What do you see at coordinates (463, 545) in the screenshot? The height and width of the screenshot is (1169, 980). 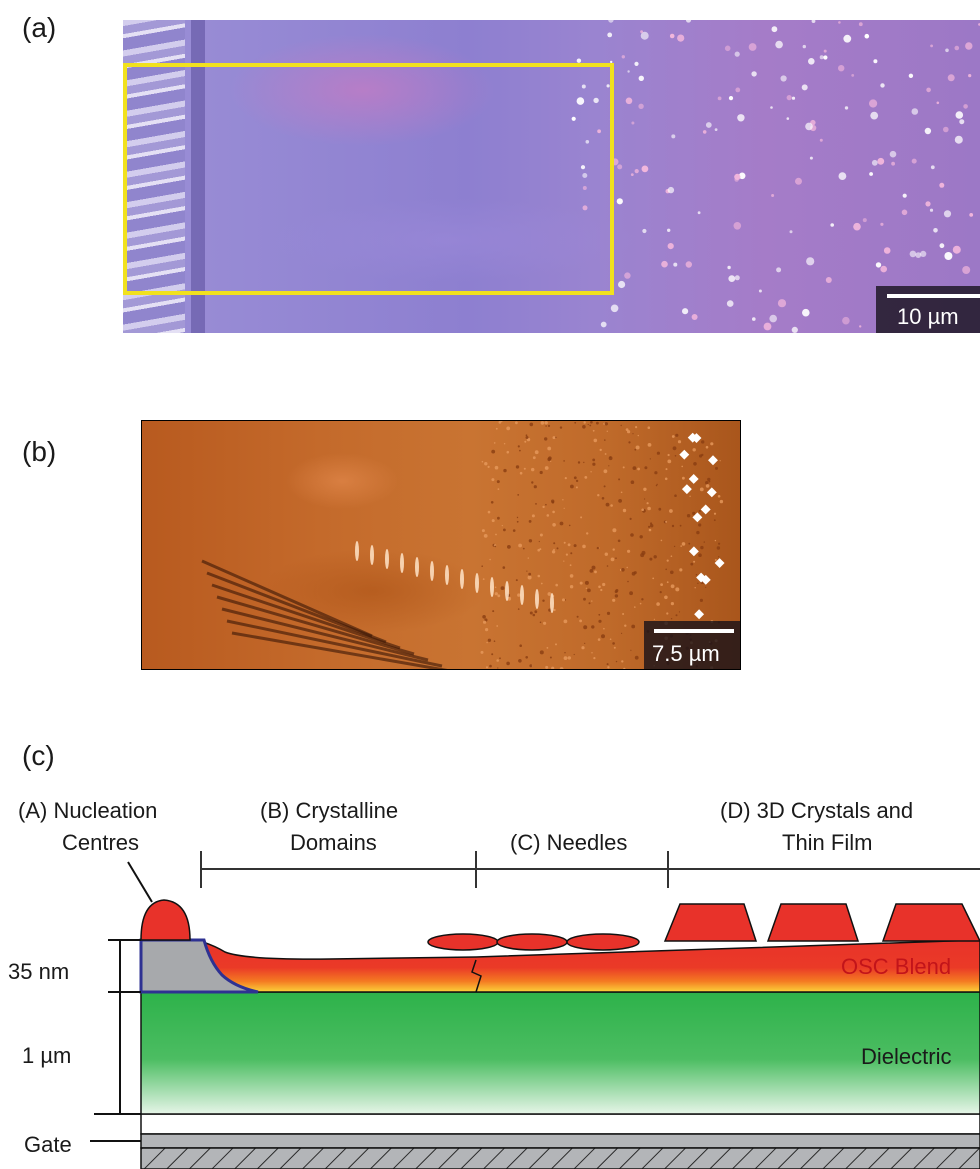 I see `afm-texture` at bounding box center [463, 545].